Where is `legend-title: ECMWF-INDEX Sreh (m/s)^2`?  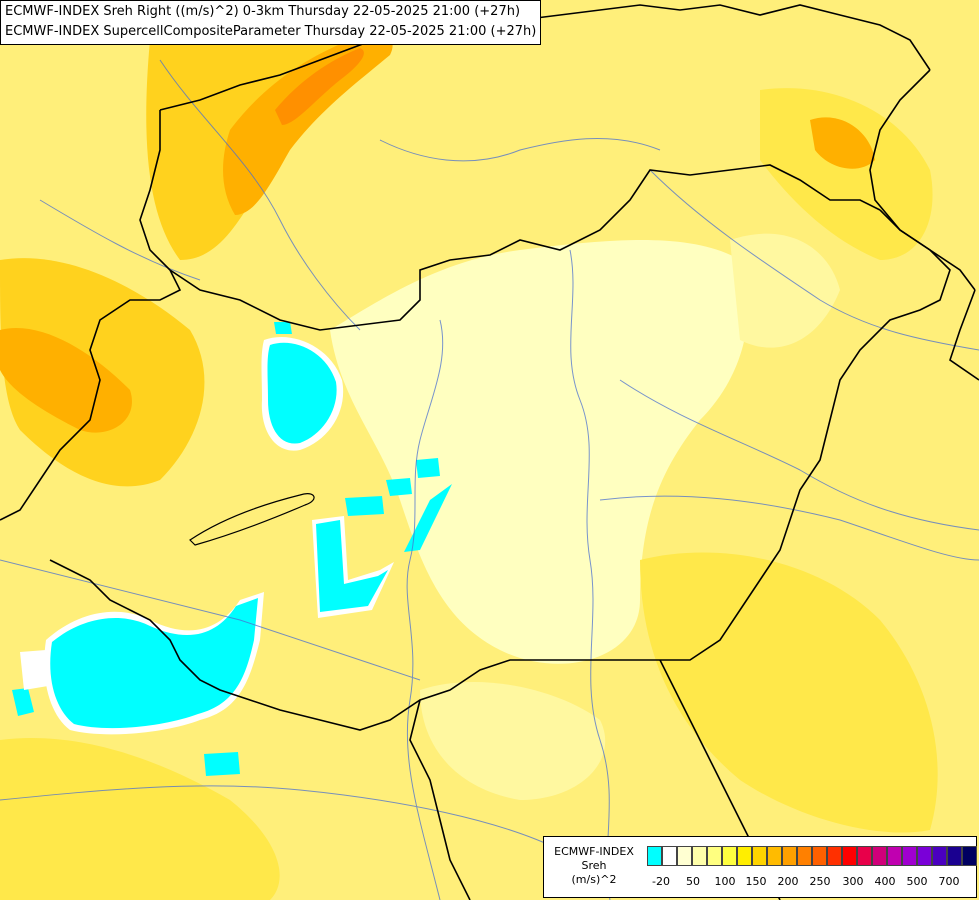
legend-title: ECMWF-INDEX Sreh (m/s)^2 is located at coordinates (594, 866).